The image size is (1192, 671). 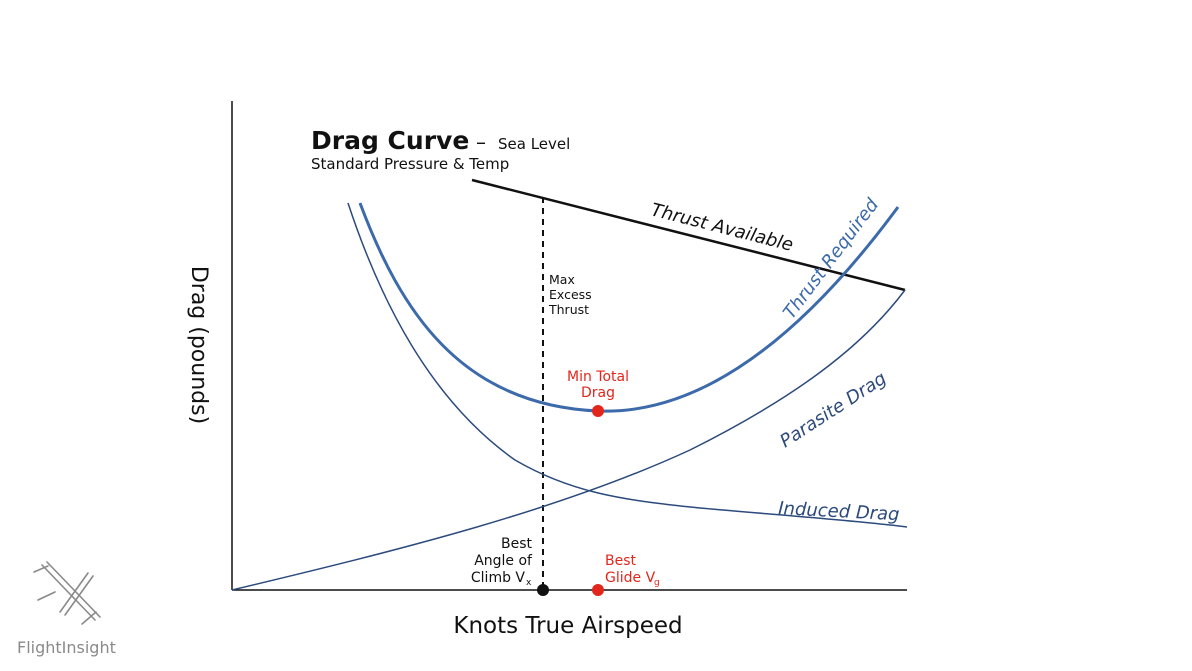 I want to click on y-axis-label: Drag (pounds), so click(x=198, y=345).